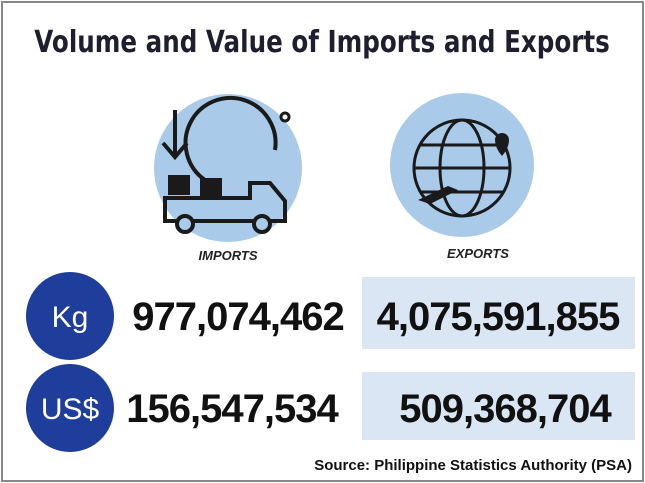 The width and height of the screenshot is (645, 483). I want to click on title: Volume and Value of Imports and Exports, so click(322, 43).